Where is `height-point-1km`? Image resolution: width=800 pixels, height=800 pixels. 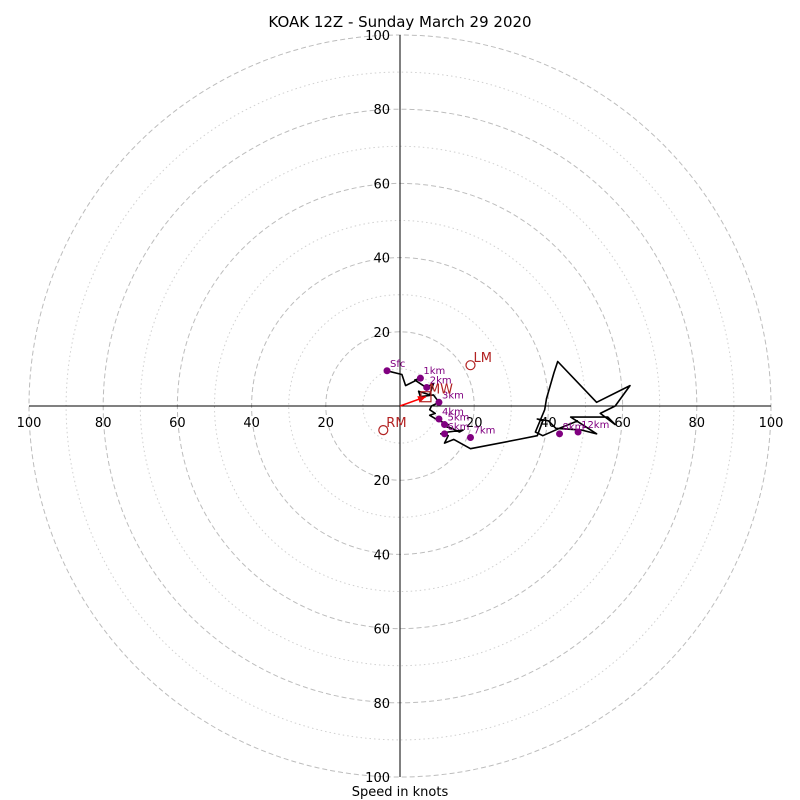
height-point-1km is located at coordinates (420, 378).